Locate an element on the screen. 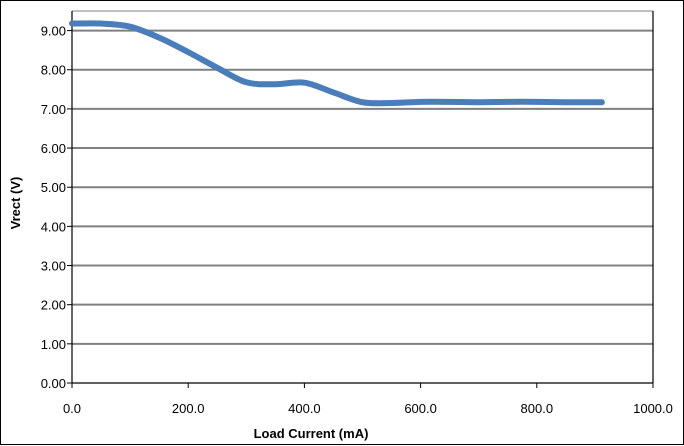  y-tick-label: 3.00 is located at coordinates (53, 266).